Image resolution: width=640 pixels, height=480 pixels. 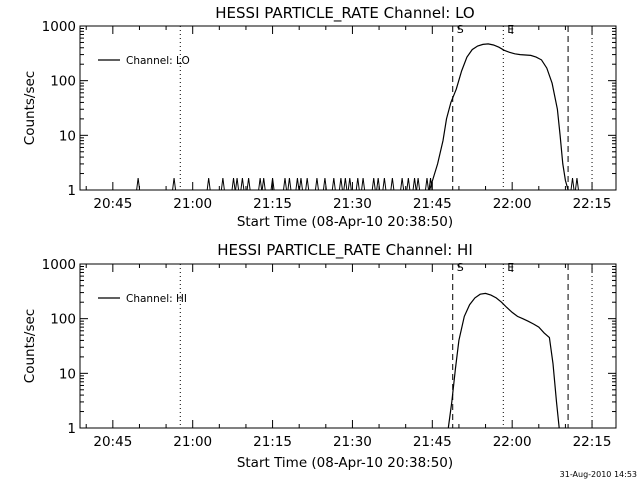 What do you see at coordinates (63, 320) in the screenshot?
I see `panel-hi-ytick-label: 100` at bounding box center [63, 320].